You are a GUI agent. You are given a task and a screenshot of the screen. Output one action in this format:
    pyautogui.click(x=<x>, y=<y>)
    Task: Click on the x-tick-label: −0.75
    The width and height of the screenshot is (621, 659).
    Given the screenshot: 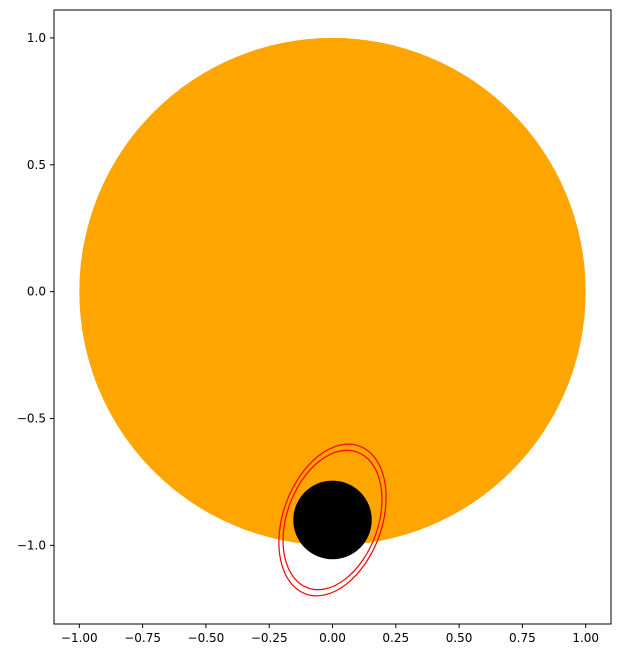 What is the action you would take?
    pyautogui.click(x=142, y=638)
    